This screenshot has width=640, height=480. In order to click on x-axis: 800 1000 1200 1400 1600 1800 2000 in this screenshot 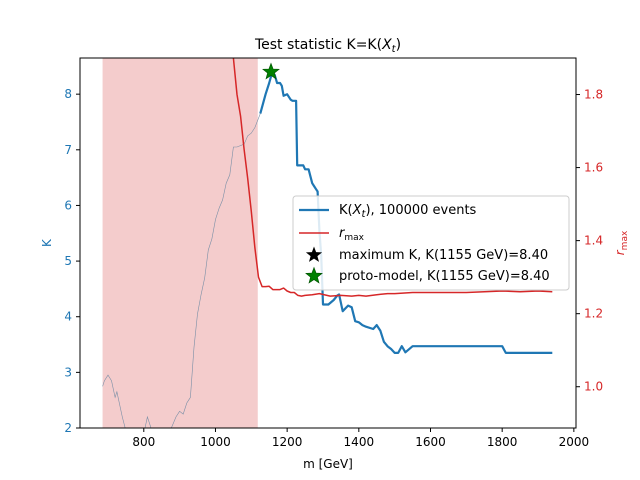, I will do `click(360, 438)`.